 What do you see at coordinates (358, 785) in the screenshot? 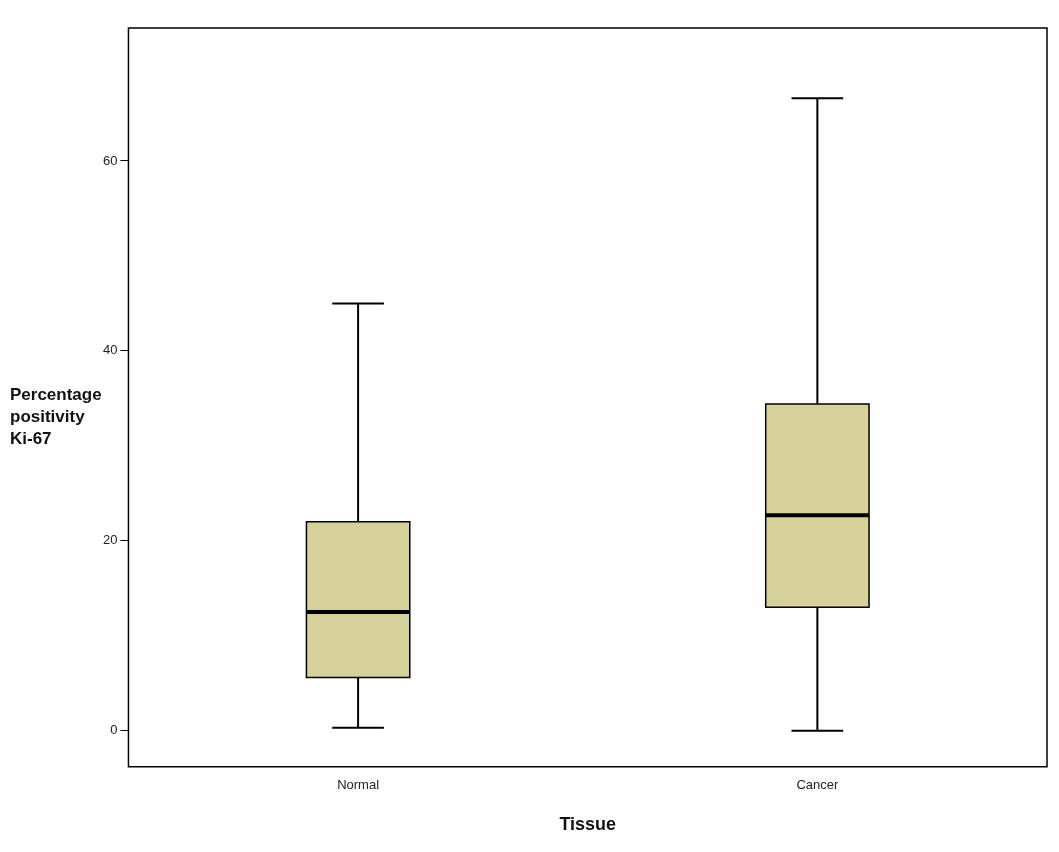
I see `x-tick-label: Normal` at bounding box center [358, 785].